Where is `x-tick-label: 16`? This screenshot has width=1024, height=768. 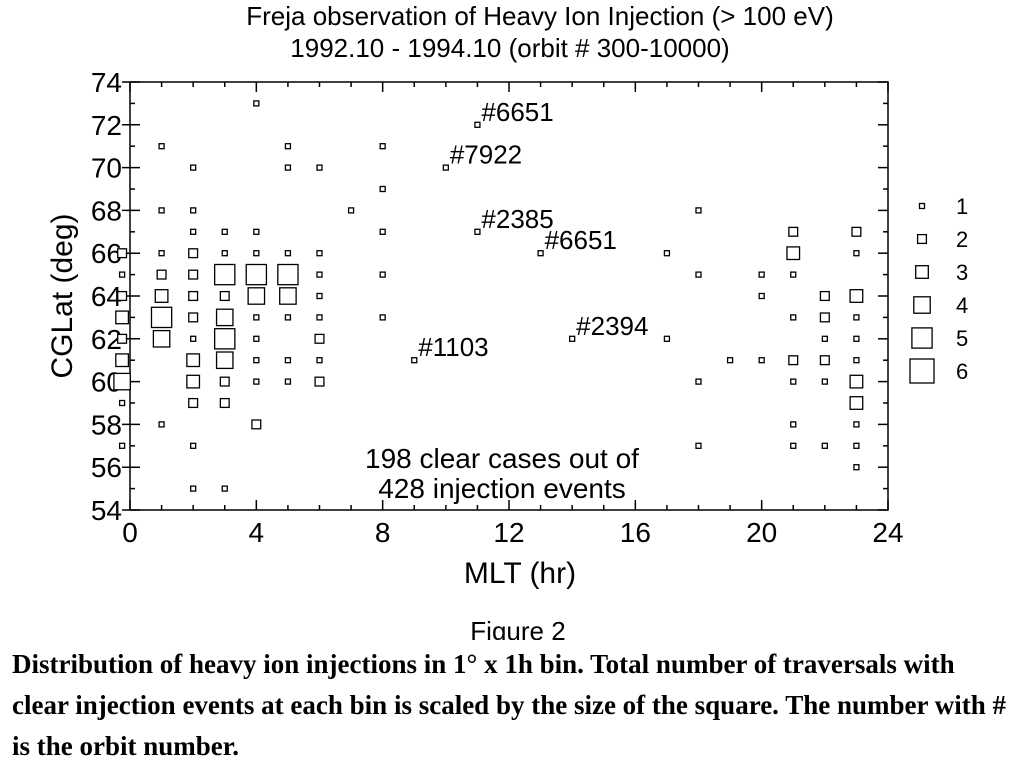
x-tick-label: 16 is located at coordinates (635, 532).